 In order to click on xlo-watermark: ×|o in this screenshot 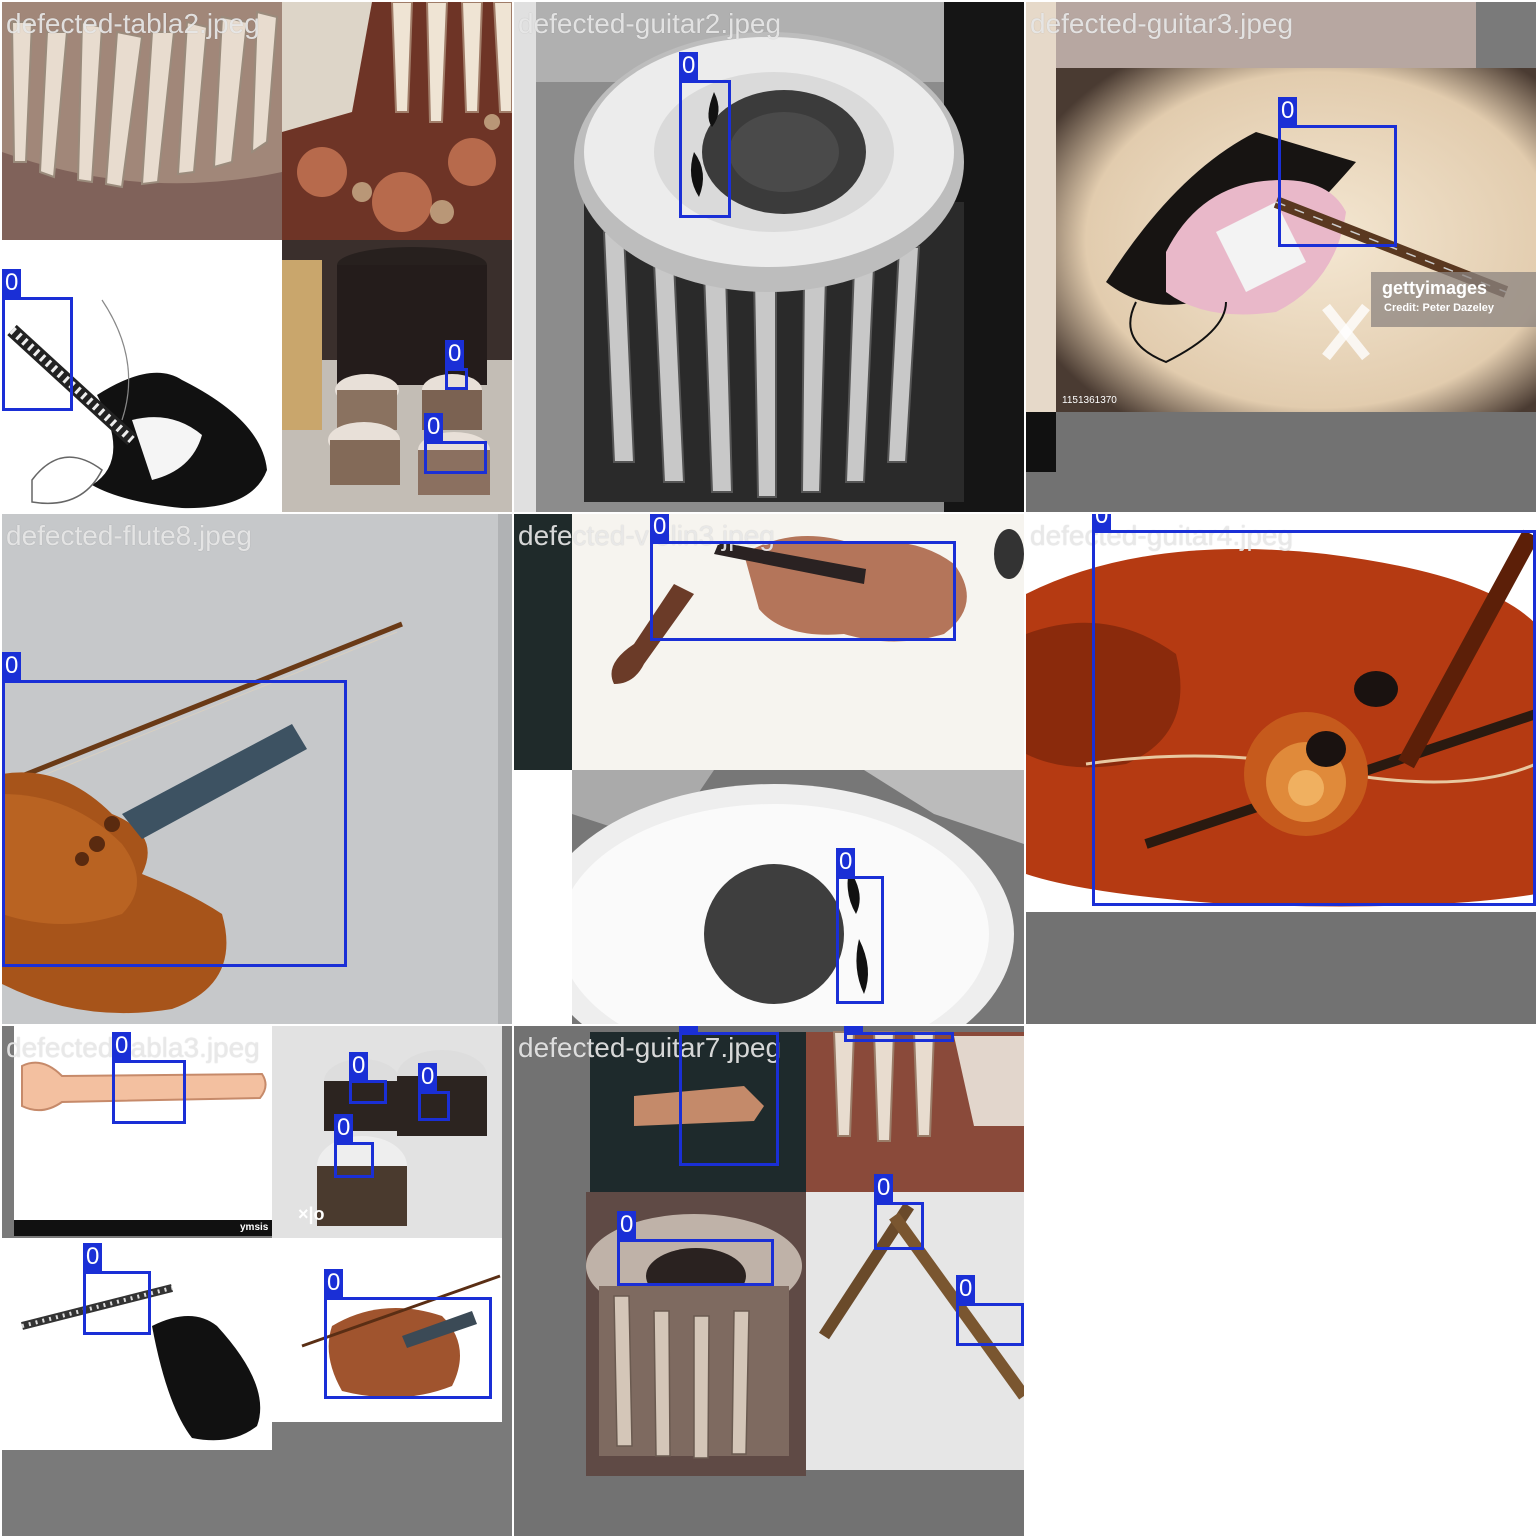, I will do `click(311, 1214)`.